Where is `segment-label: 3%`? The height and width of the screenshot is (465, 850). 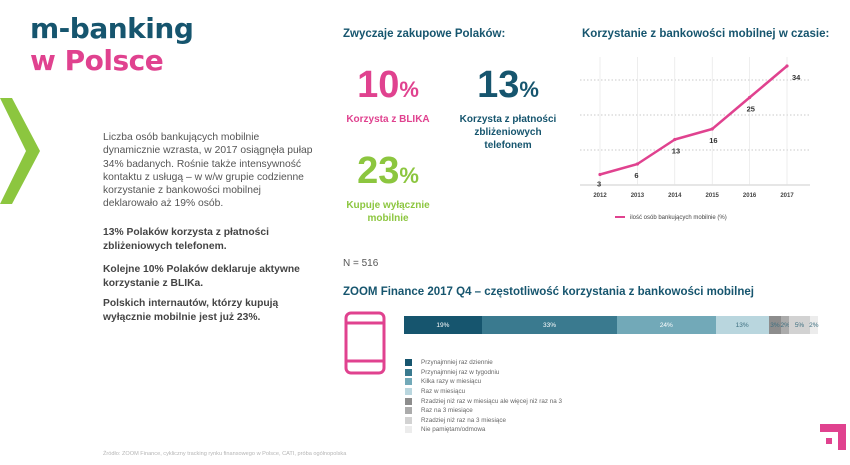 segment-label: 3% is located at coordinates (775, 325).